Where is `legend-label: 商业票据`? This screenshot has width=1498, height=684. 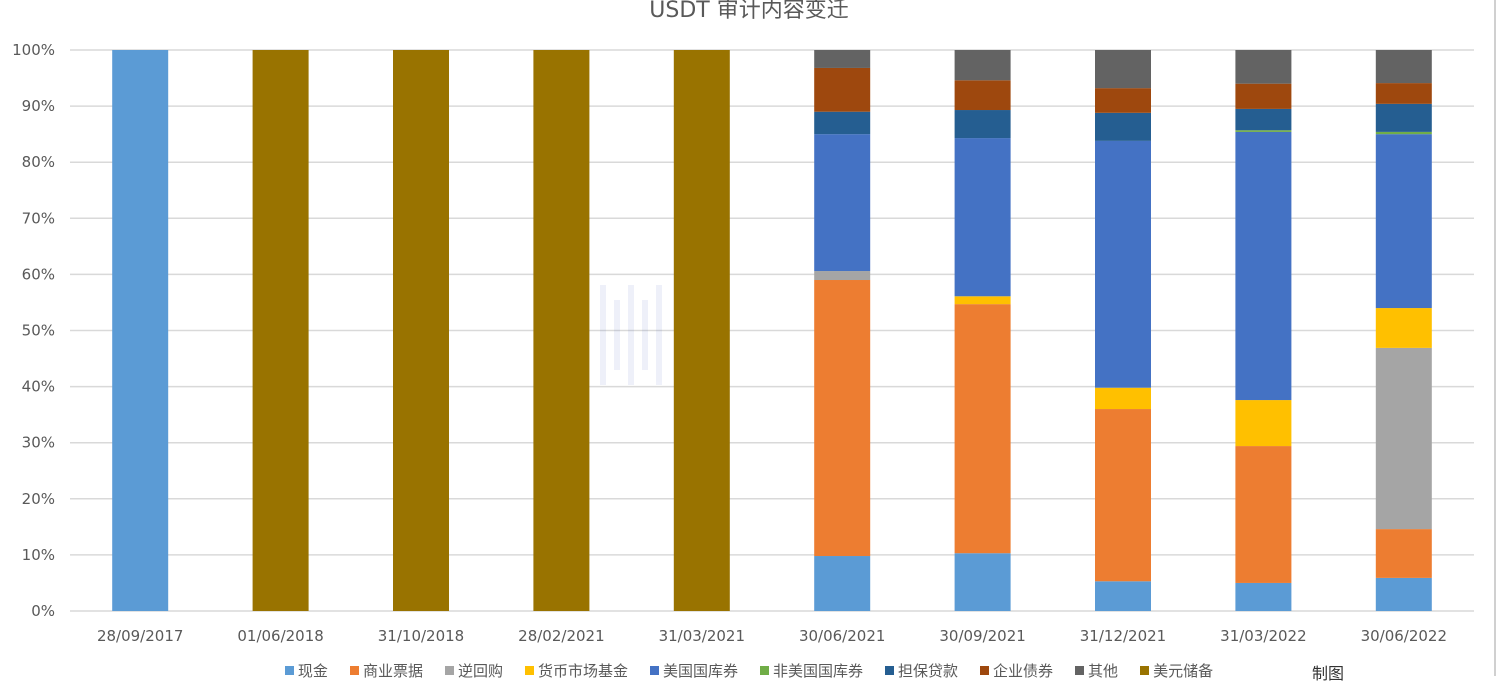
legend-label: 商业票据 is located at coordinates (392, 671).